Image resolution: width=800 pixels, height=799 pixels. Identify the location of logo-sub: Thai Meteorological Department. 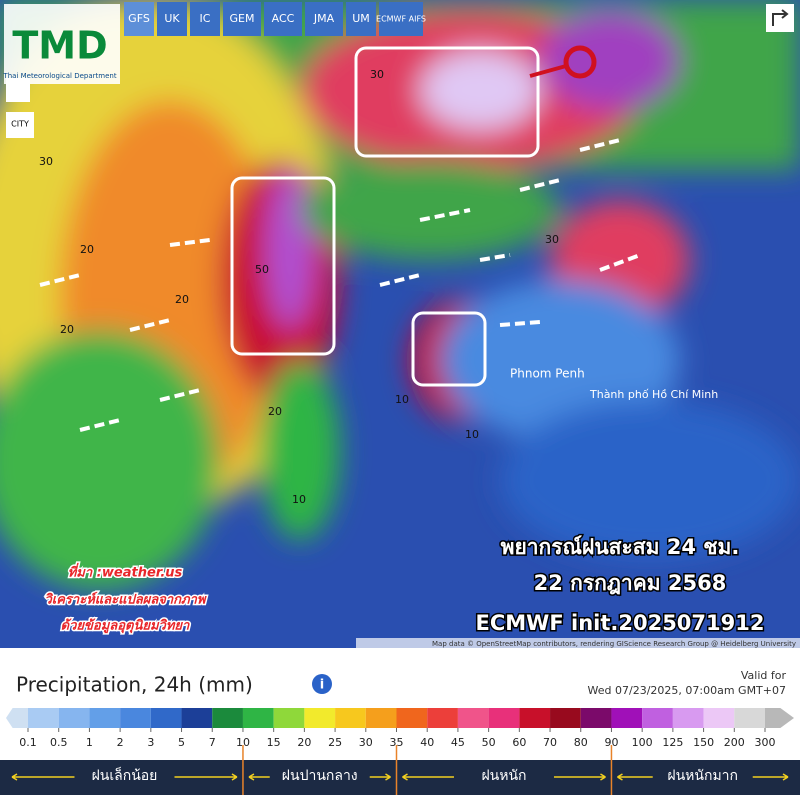
(59, 76).